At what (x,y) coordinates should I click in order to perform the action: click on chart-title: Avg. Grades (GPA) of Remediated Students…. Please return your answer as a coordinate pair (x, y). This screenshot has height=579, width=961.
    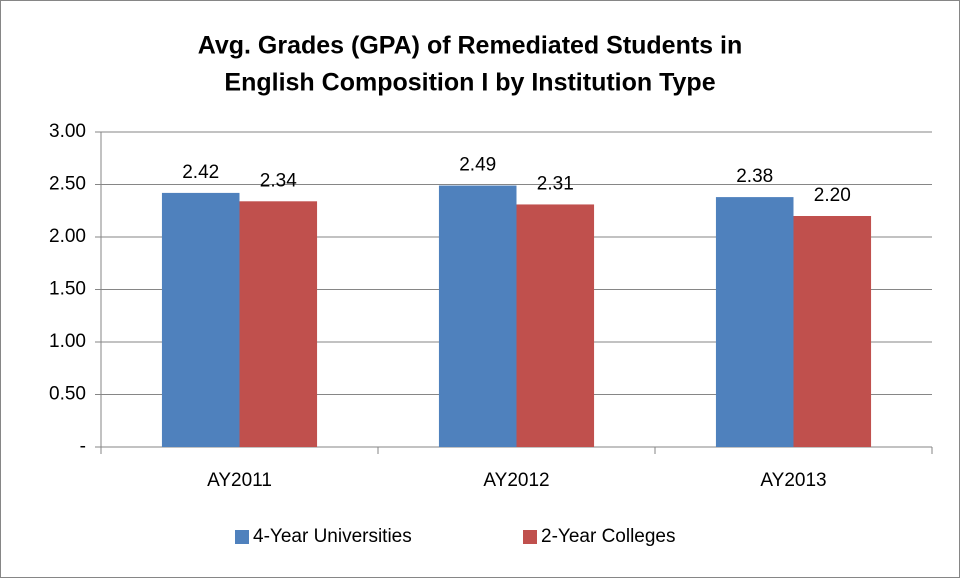
    Looking at the image, I should click on (470, 46).